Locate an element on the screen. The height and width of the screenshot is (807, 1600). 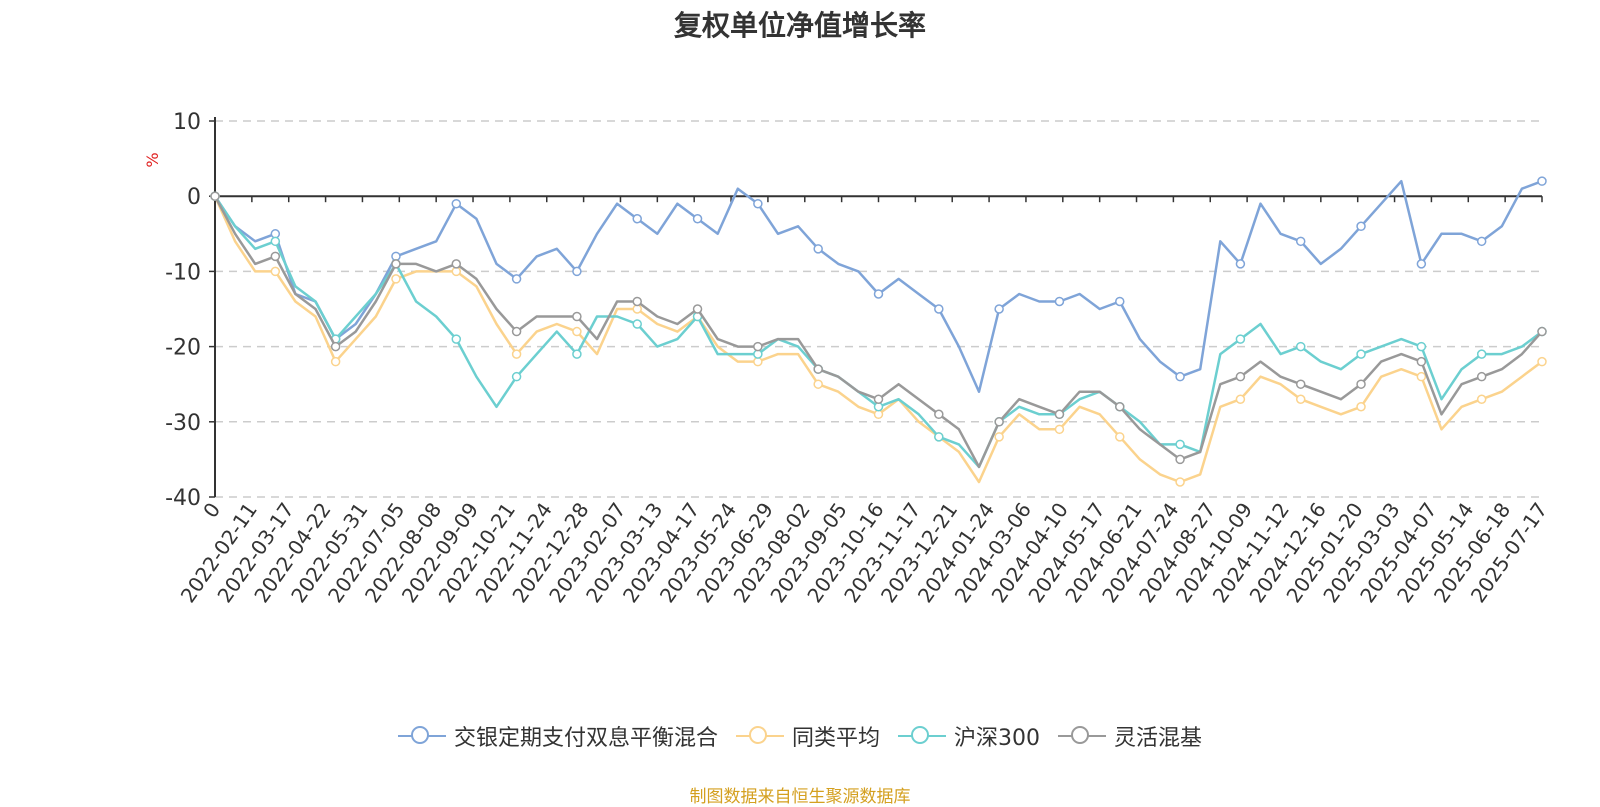
legend-item: 沪深300 is located at coordinates (969, 736).